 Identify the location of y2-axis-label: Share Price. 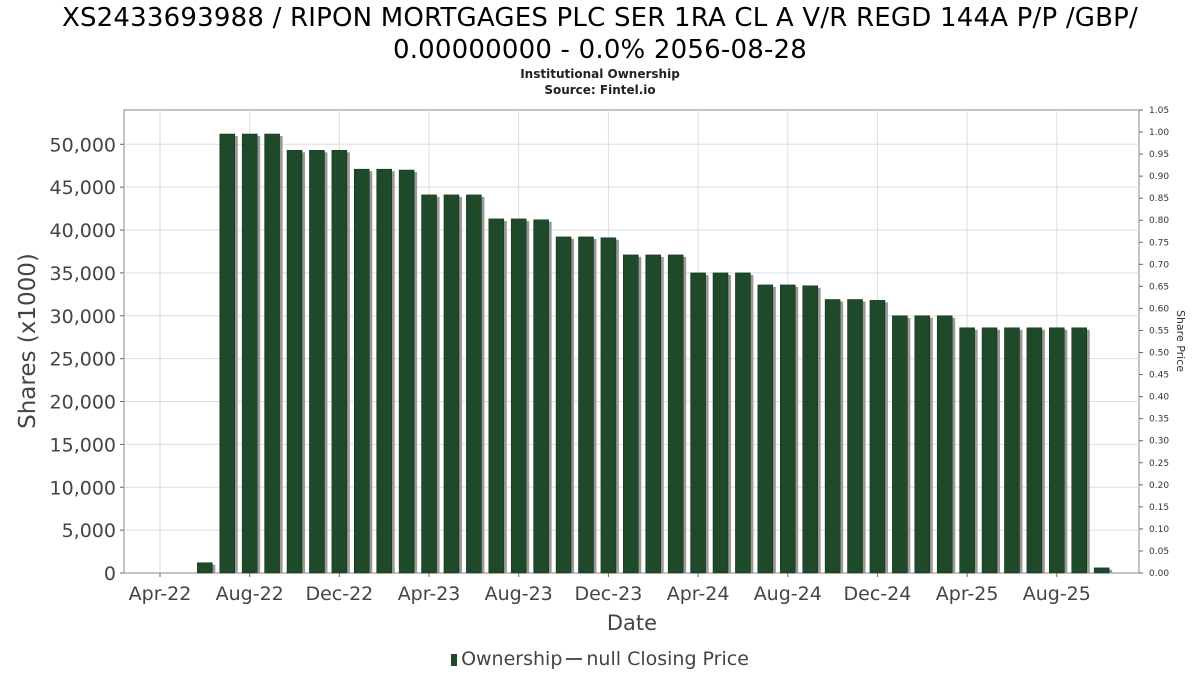
(1180, 341).